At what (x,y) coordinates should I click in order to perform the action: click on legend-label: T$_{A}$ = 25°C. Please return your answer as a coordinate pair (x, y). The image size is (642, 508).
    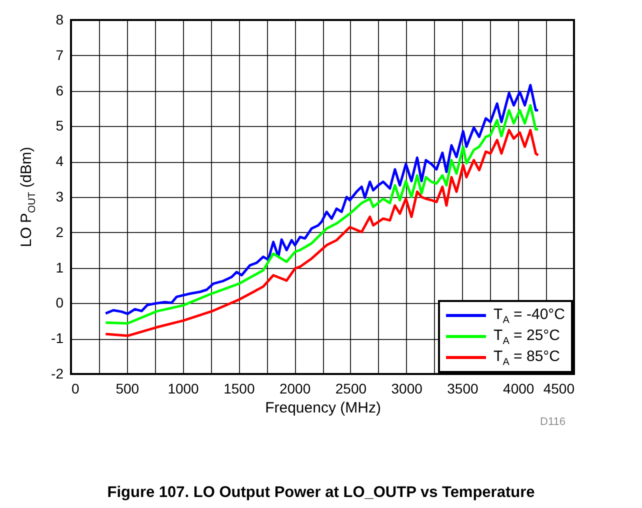
    Looking at the image, I should click on (527, 336).